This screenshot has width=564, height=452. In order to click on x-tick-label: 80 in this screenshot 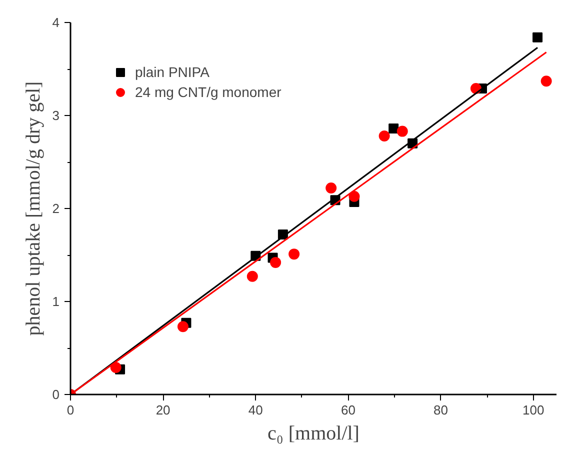, I will do `click(441, 410)`.